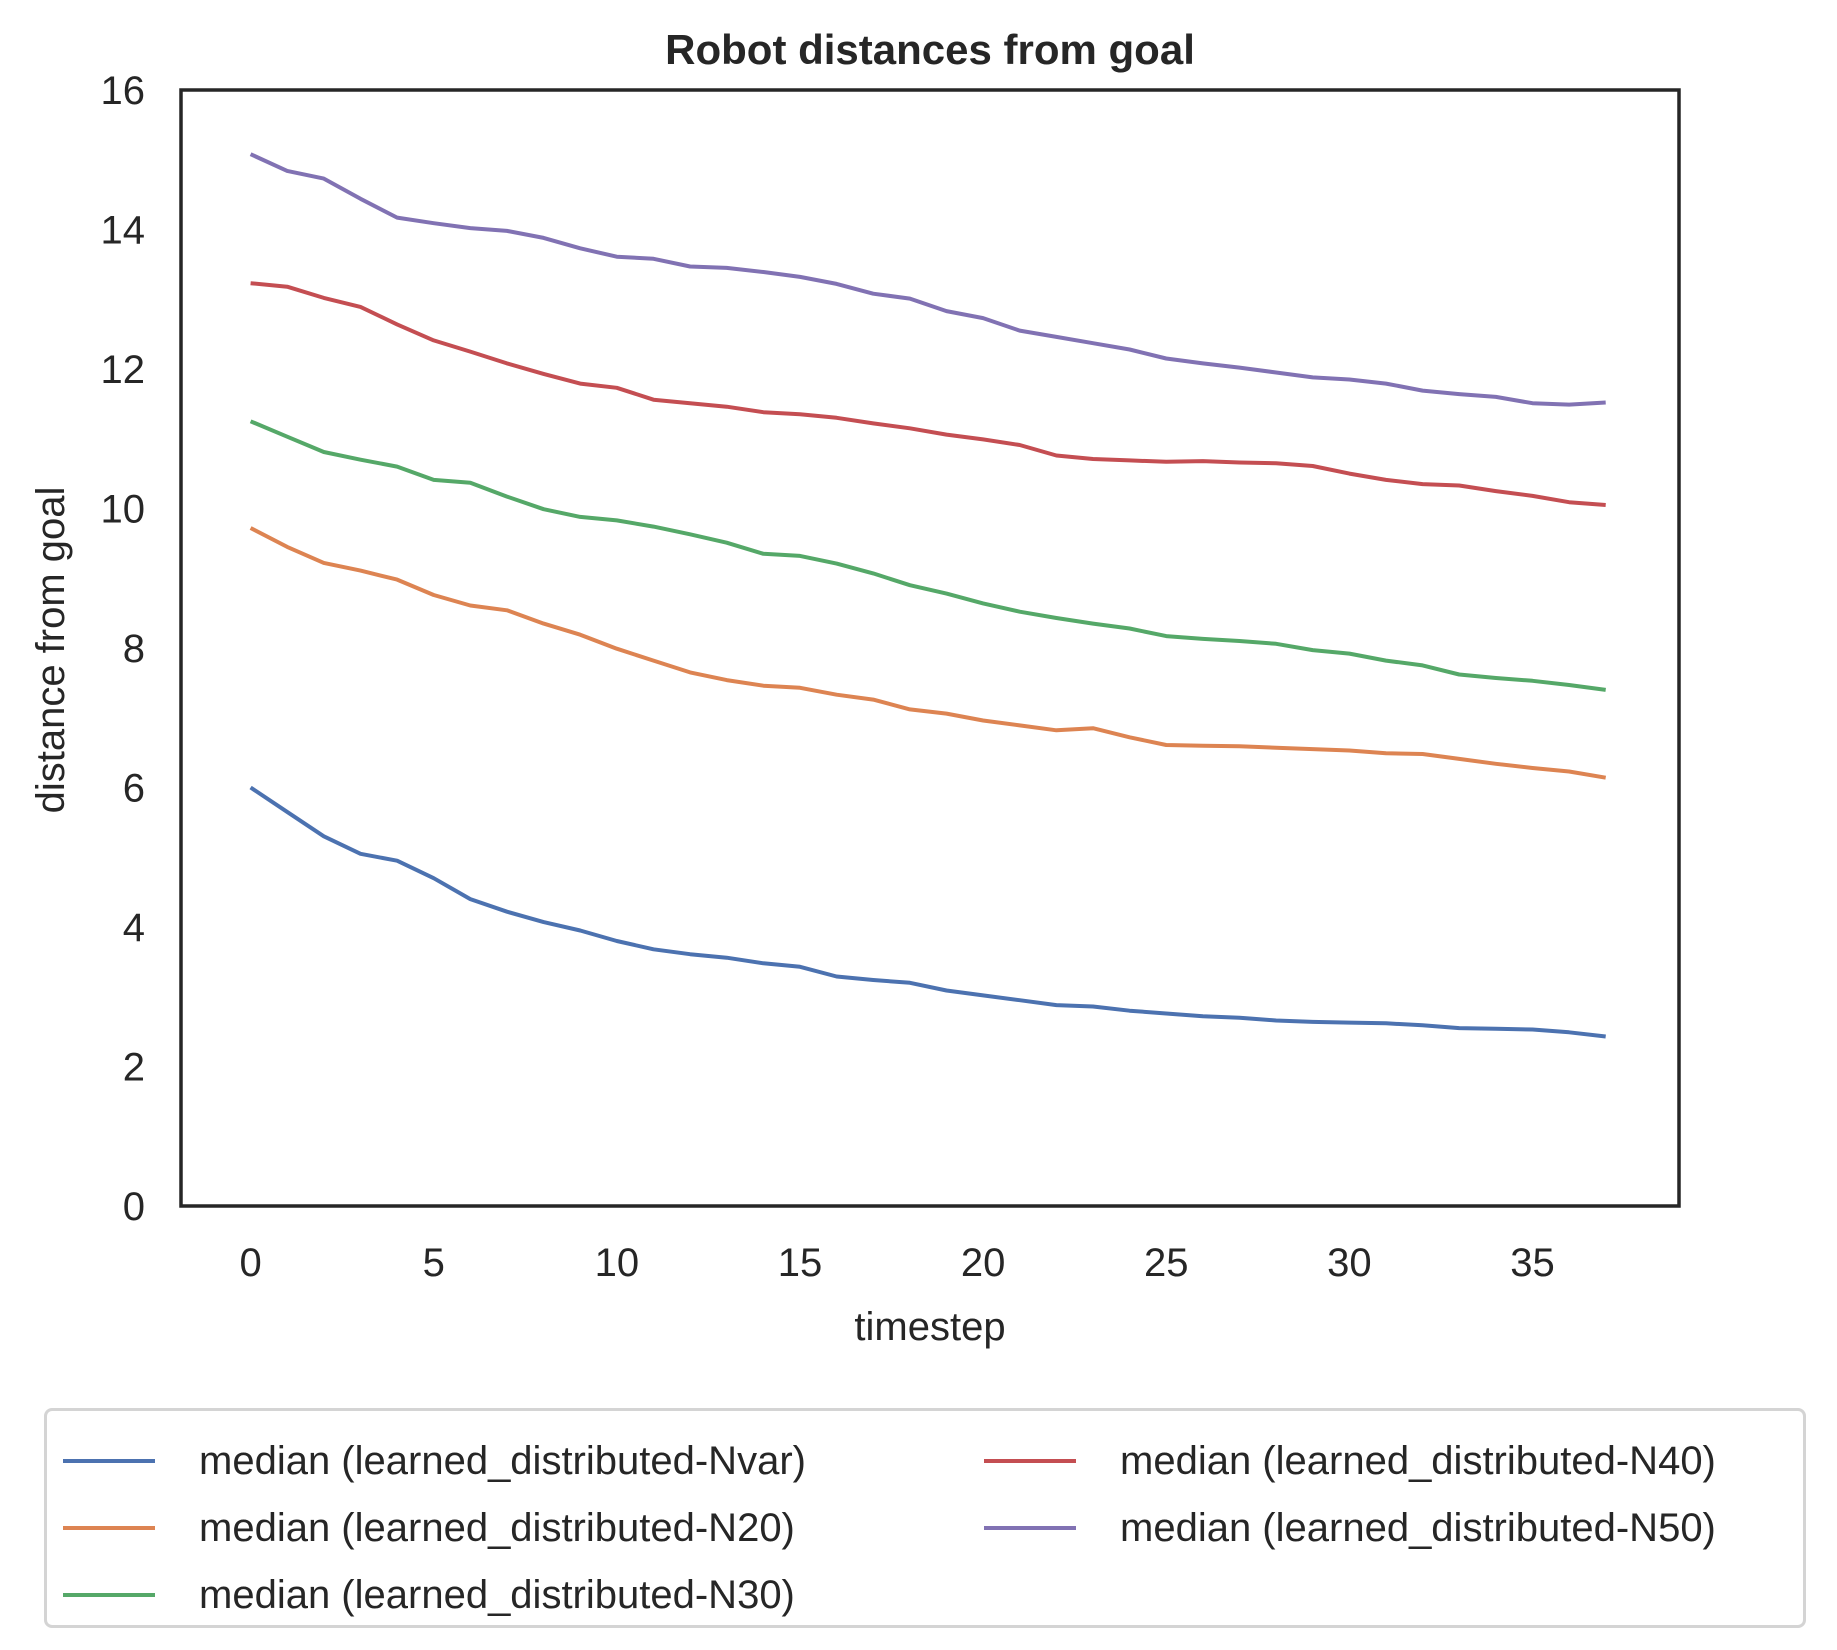 This screenshot has height=1650, width=1837. What do you see at coordinates (800, 1263) in the screenshot?
I see `x-tick-label: 15` at bounding box center [800, 1263].